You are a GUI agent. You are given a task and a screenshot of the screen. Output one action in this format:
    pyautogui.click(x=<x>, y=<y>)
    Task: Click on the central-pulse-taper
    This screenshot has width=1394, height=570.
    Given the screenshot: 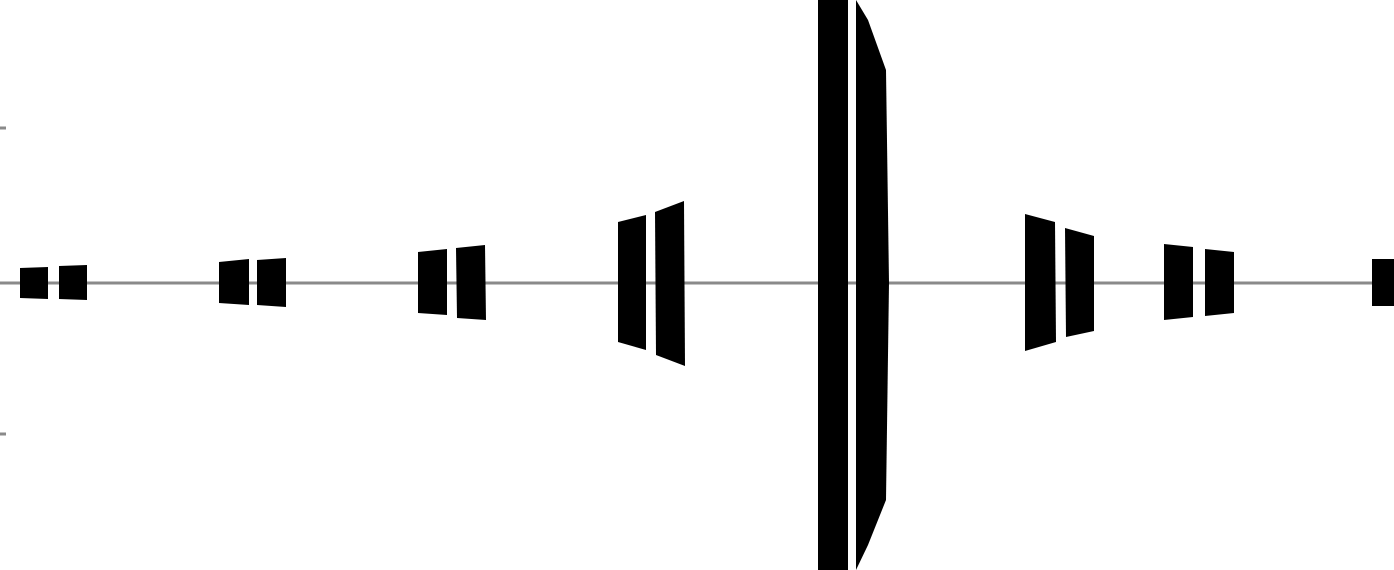 What is the action you would take?
    pyautogui.click(x=872, y=285)
    